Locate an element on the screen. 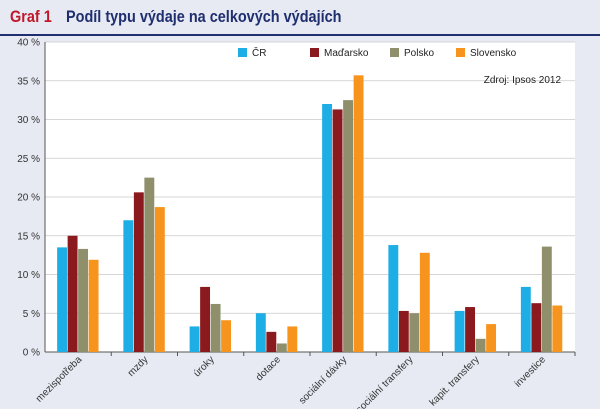 The image size is (600, 409). legend-label: Polsko is located at coordinates (419, 53).